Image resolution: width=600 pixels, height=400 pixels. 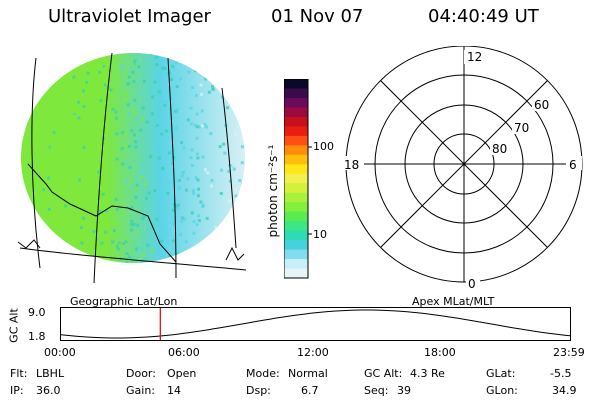 I want to click on apex-grid-label: Apex MLat/MLT, so click(x=453, y=301).